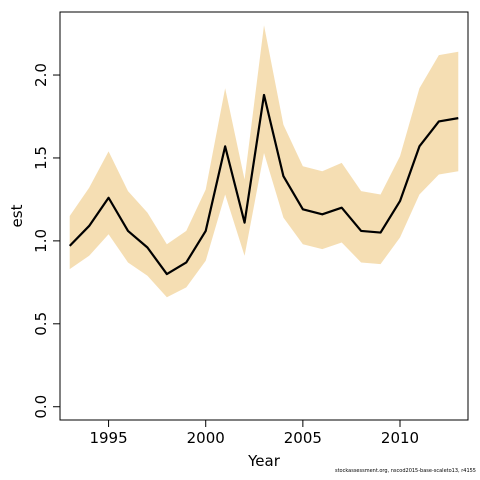 This screenshot has width=480, height=480. Describe the element at coordinates (206, 438) in the screenshot. I see `x-tick-label: 2000` at that location.